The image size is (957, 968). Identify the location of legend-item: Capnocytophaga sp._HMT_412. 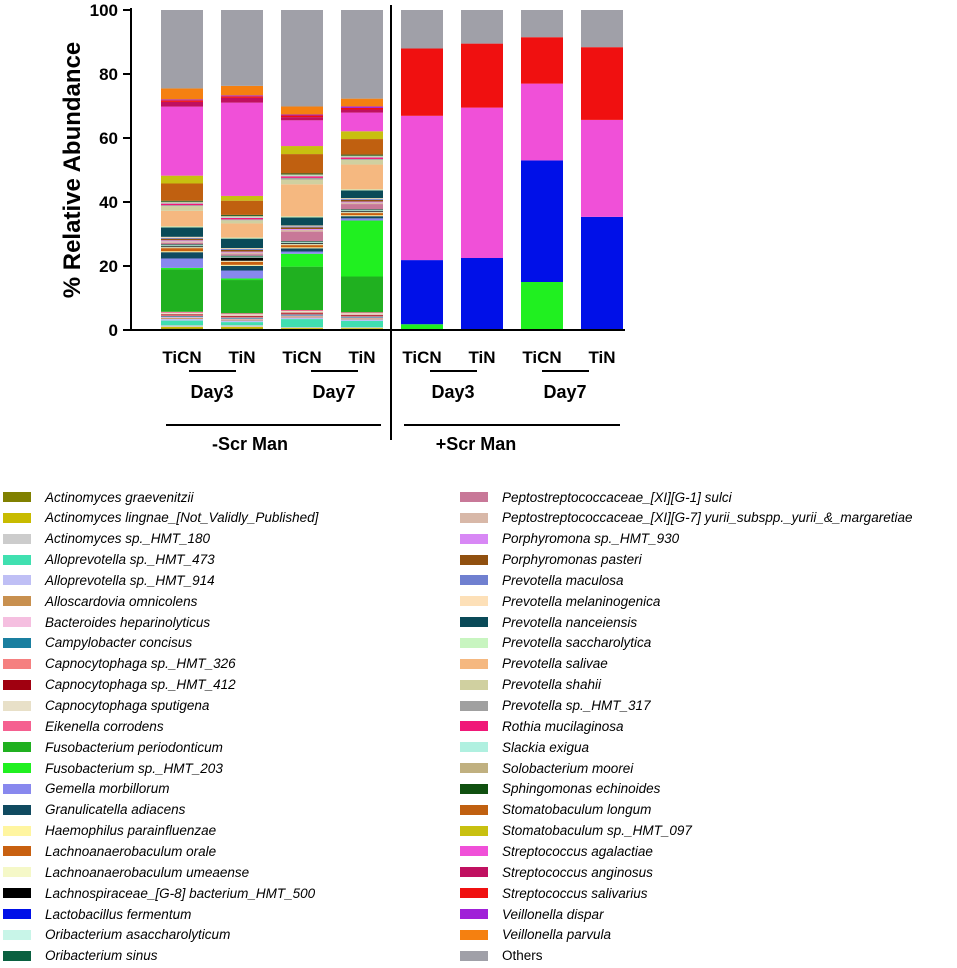
(119, 685).